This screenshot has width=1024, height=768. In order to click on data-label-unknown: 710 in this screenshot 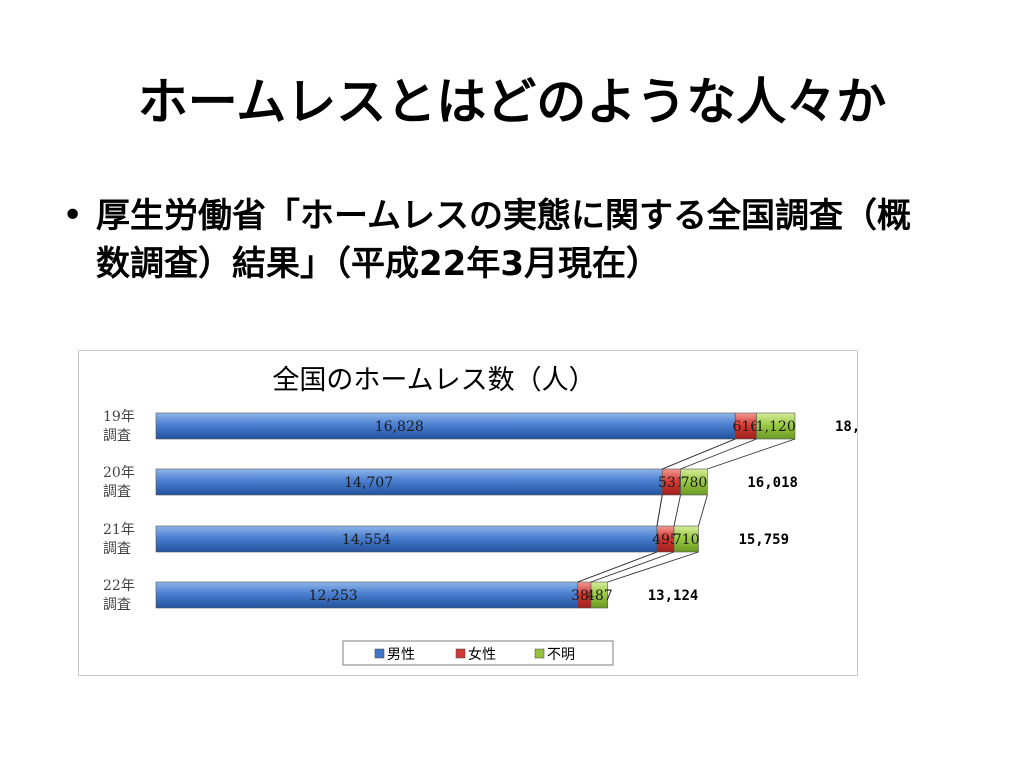, I will do `click(686, 540)`.